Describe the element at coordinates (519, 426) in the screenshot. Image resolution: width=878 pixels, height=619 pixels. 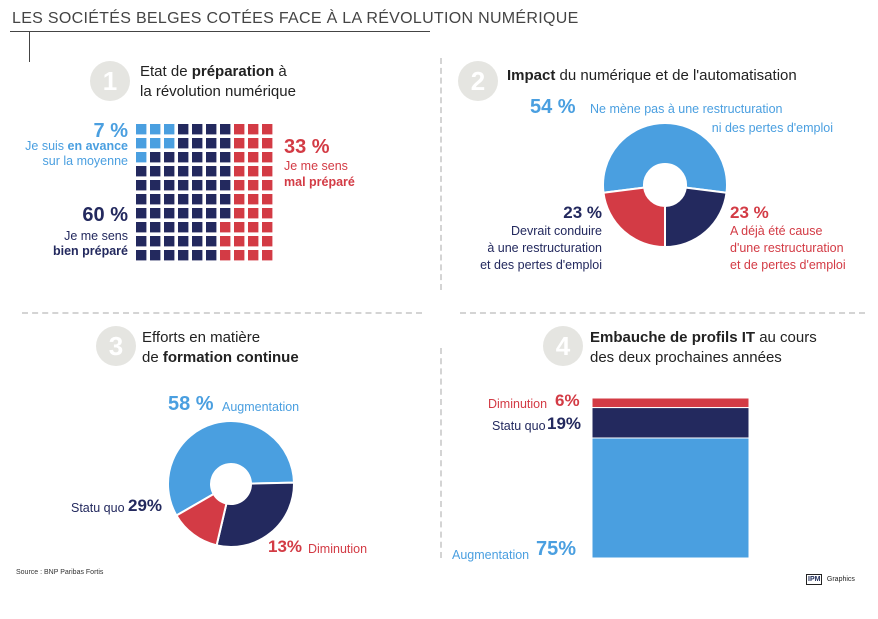
I see `s4-same-label: Statu quo` at that location.